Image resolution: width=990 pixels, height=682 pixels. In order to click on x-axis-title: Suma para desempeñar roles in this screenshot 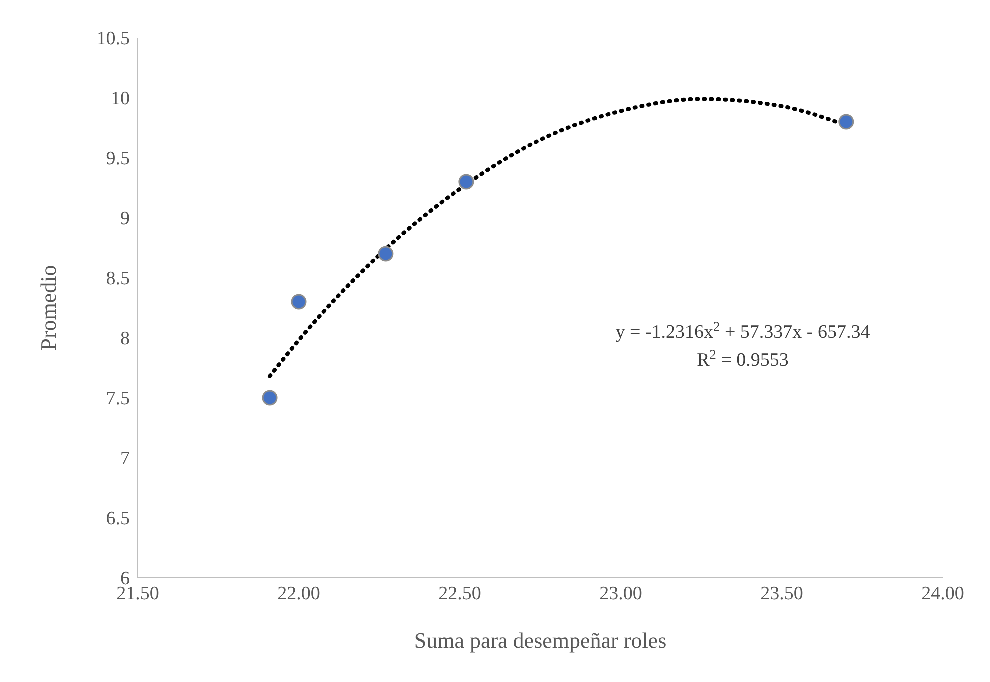, I will do `click(540, 640)`.